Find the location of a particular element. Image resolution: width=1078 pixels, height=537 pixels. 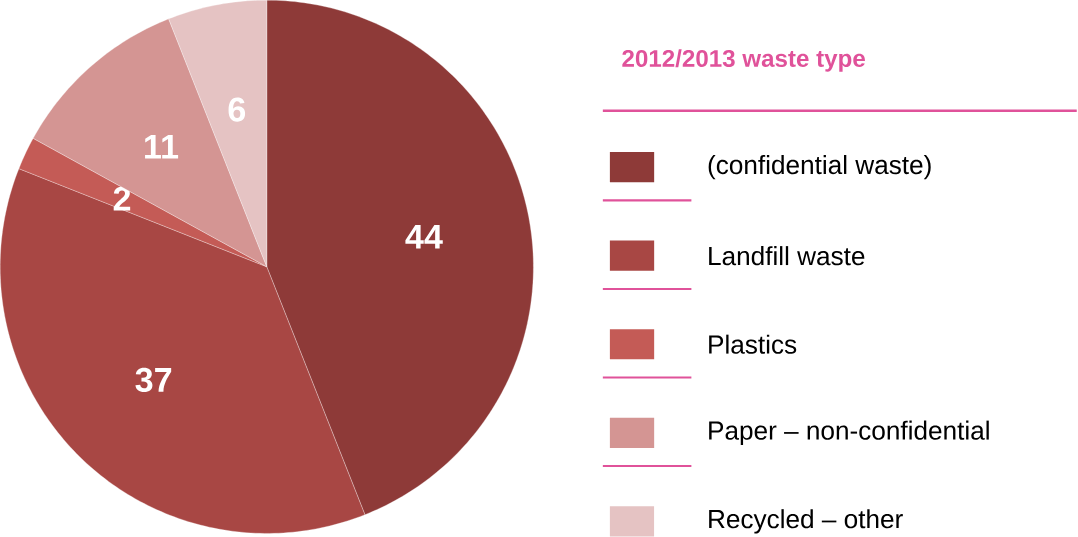

legend-title: 2012/2013 waste type is located at coordinates (743, 60).